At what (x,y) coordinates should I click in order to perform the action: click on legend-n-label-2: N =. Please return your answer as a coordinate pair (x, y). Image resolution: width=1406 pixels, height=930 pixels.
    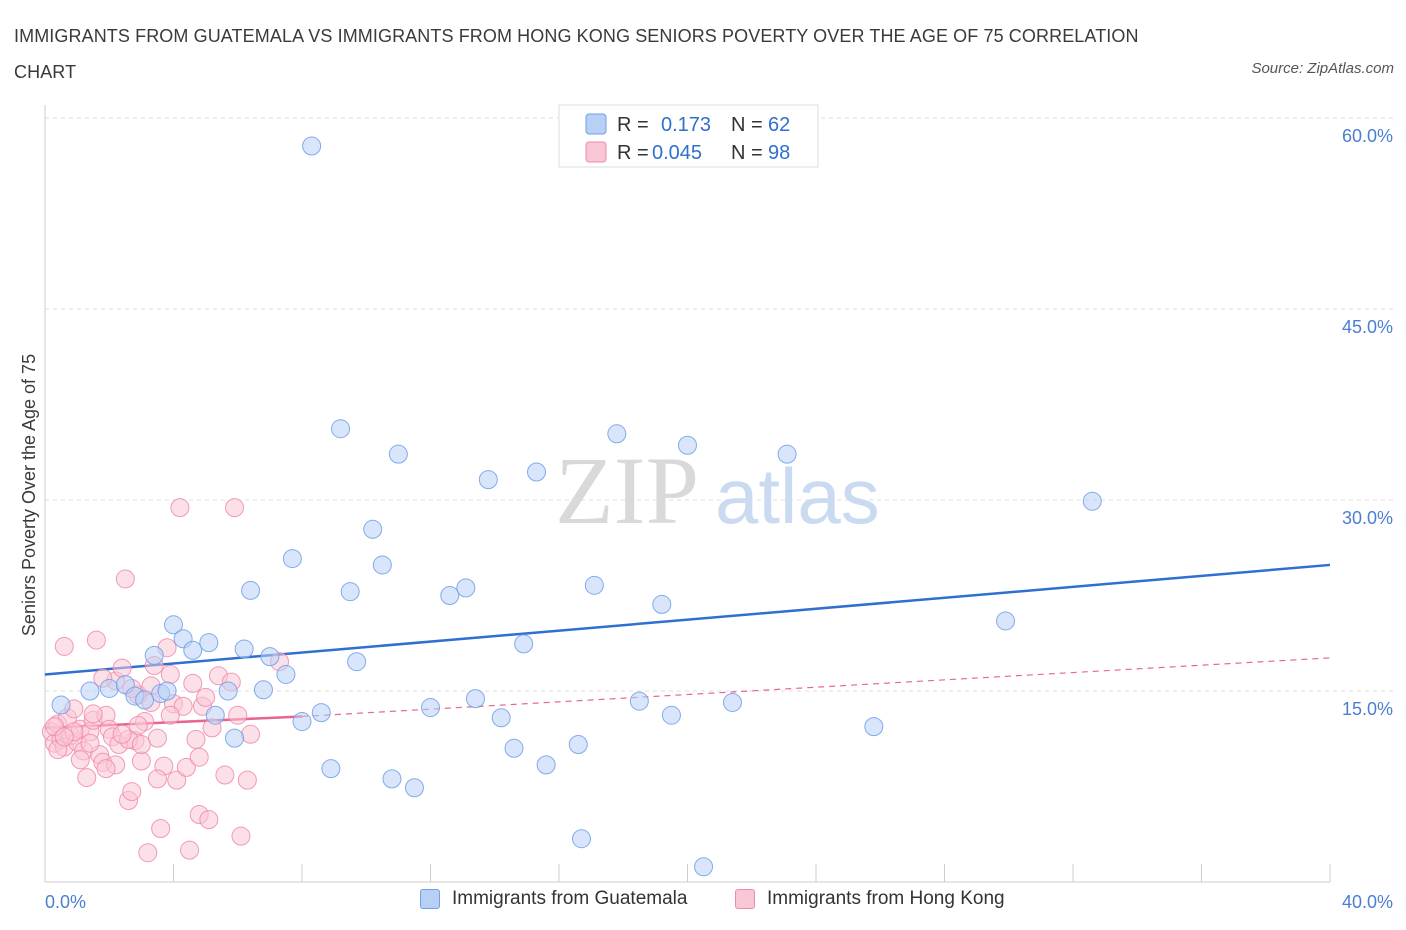
    Looking at the image, I should click on (747, 153).